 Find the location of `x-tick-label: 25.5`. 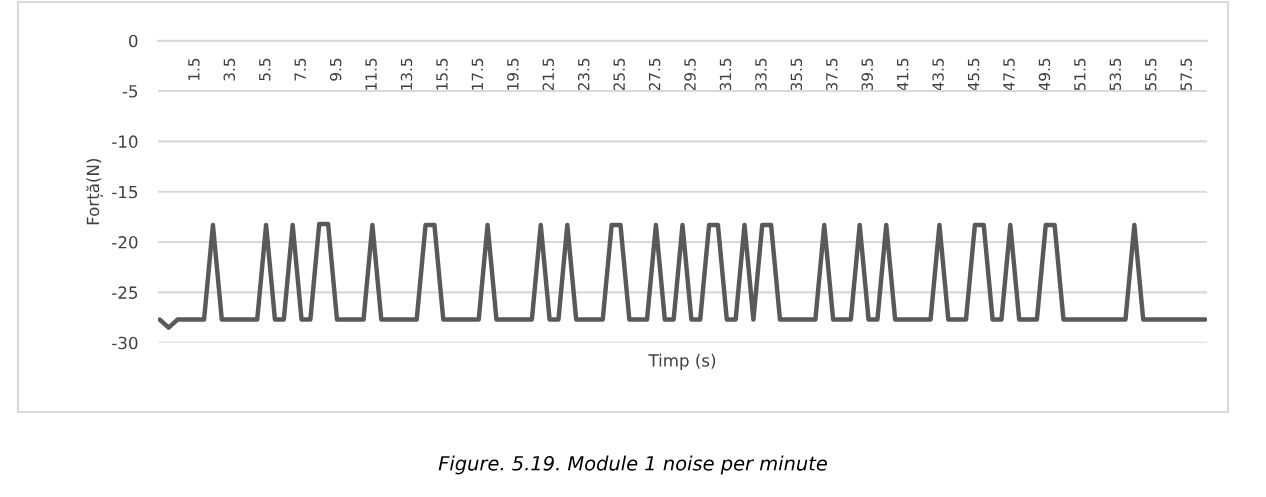

x-tick-label: 25.5 is located at coordinates (619, 74).